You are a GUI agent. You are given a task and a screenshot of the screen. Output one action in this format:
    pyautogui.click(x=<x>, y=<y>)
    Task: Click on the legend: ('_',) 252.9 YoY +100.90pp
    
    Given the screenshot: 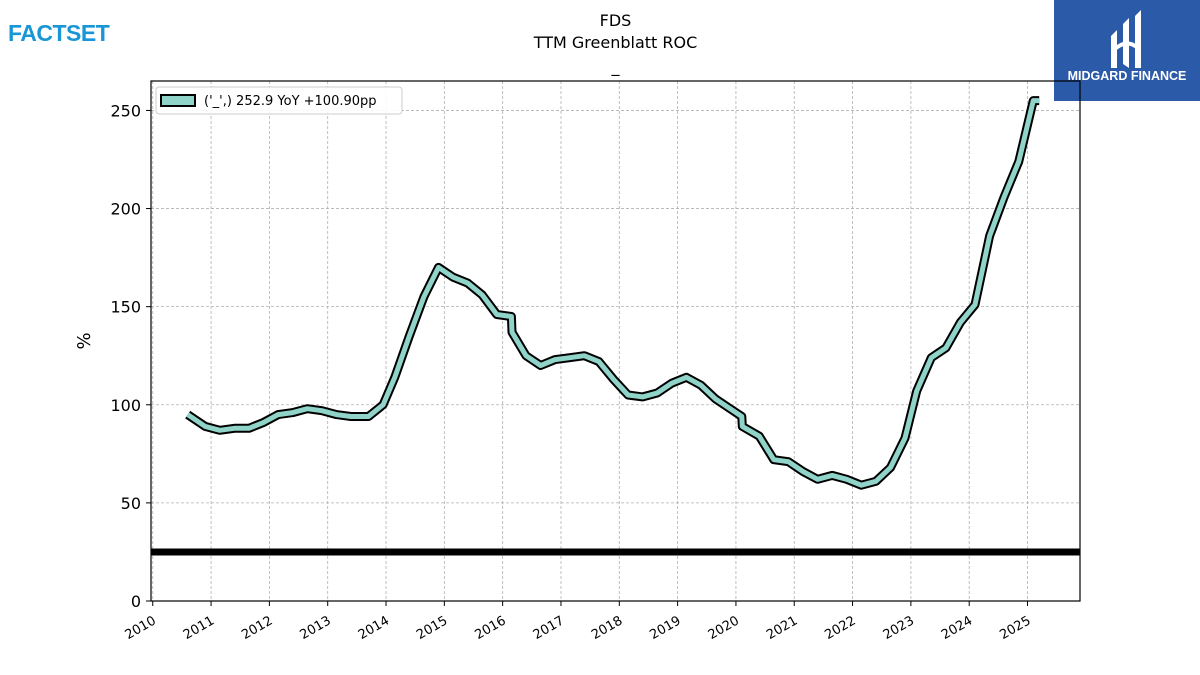 What is the action you would take?
    pyautogui.click(x=279, y=100)
    